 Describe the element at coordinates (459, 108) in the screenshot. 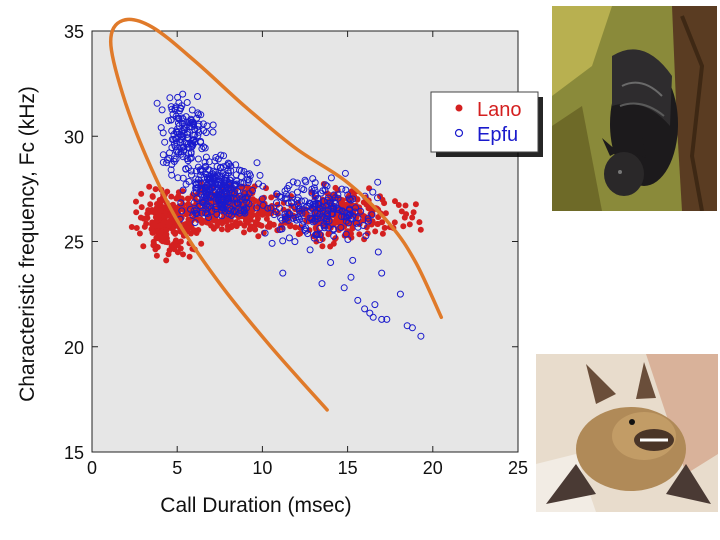

I see `legend-lano-marker` at that location.